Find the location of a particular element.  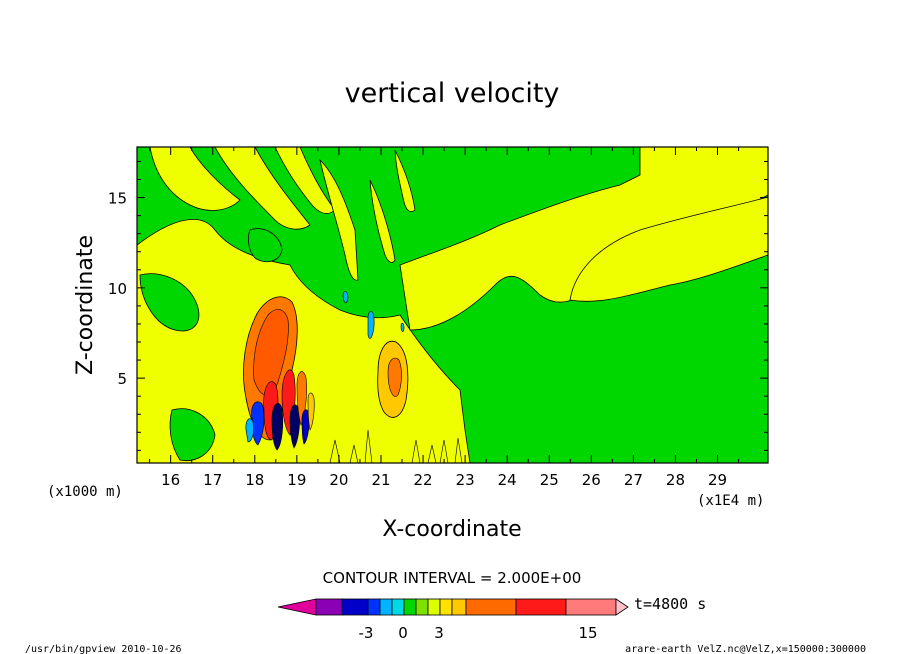

x-tick-label: 24 is located at coordinates (507, 480).